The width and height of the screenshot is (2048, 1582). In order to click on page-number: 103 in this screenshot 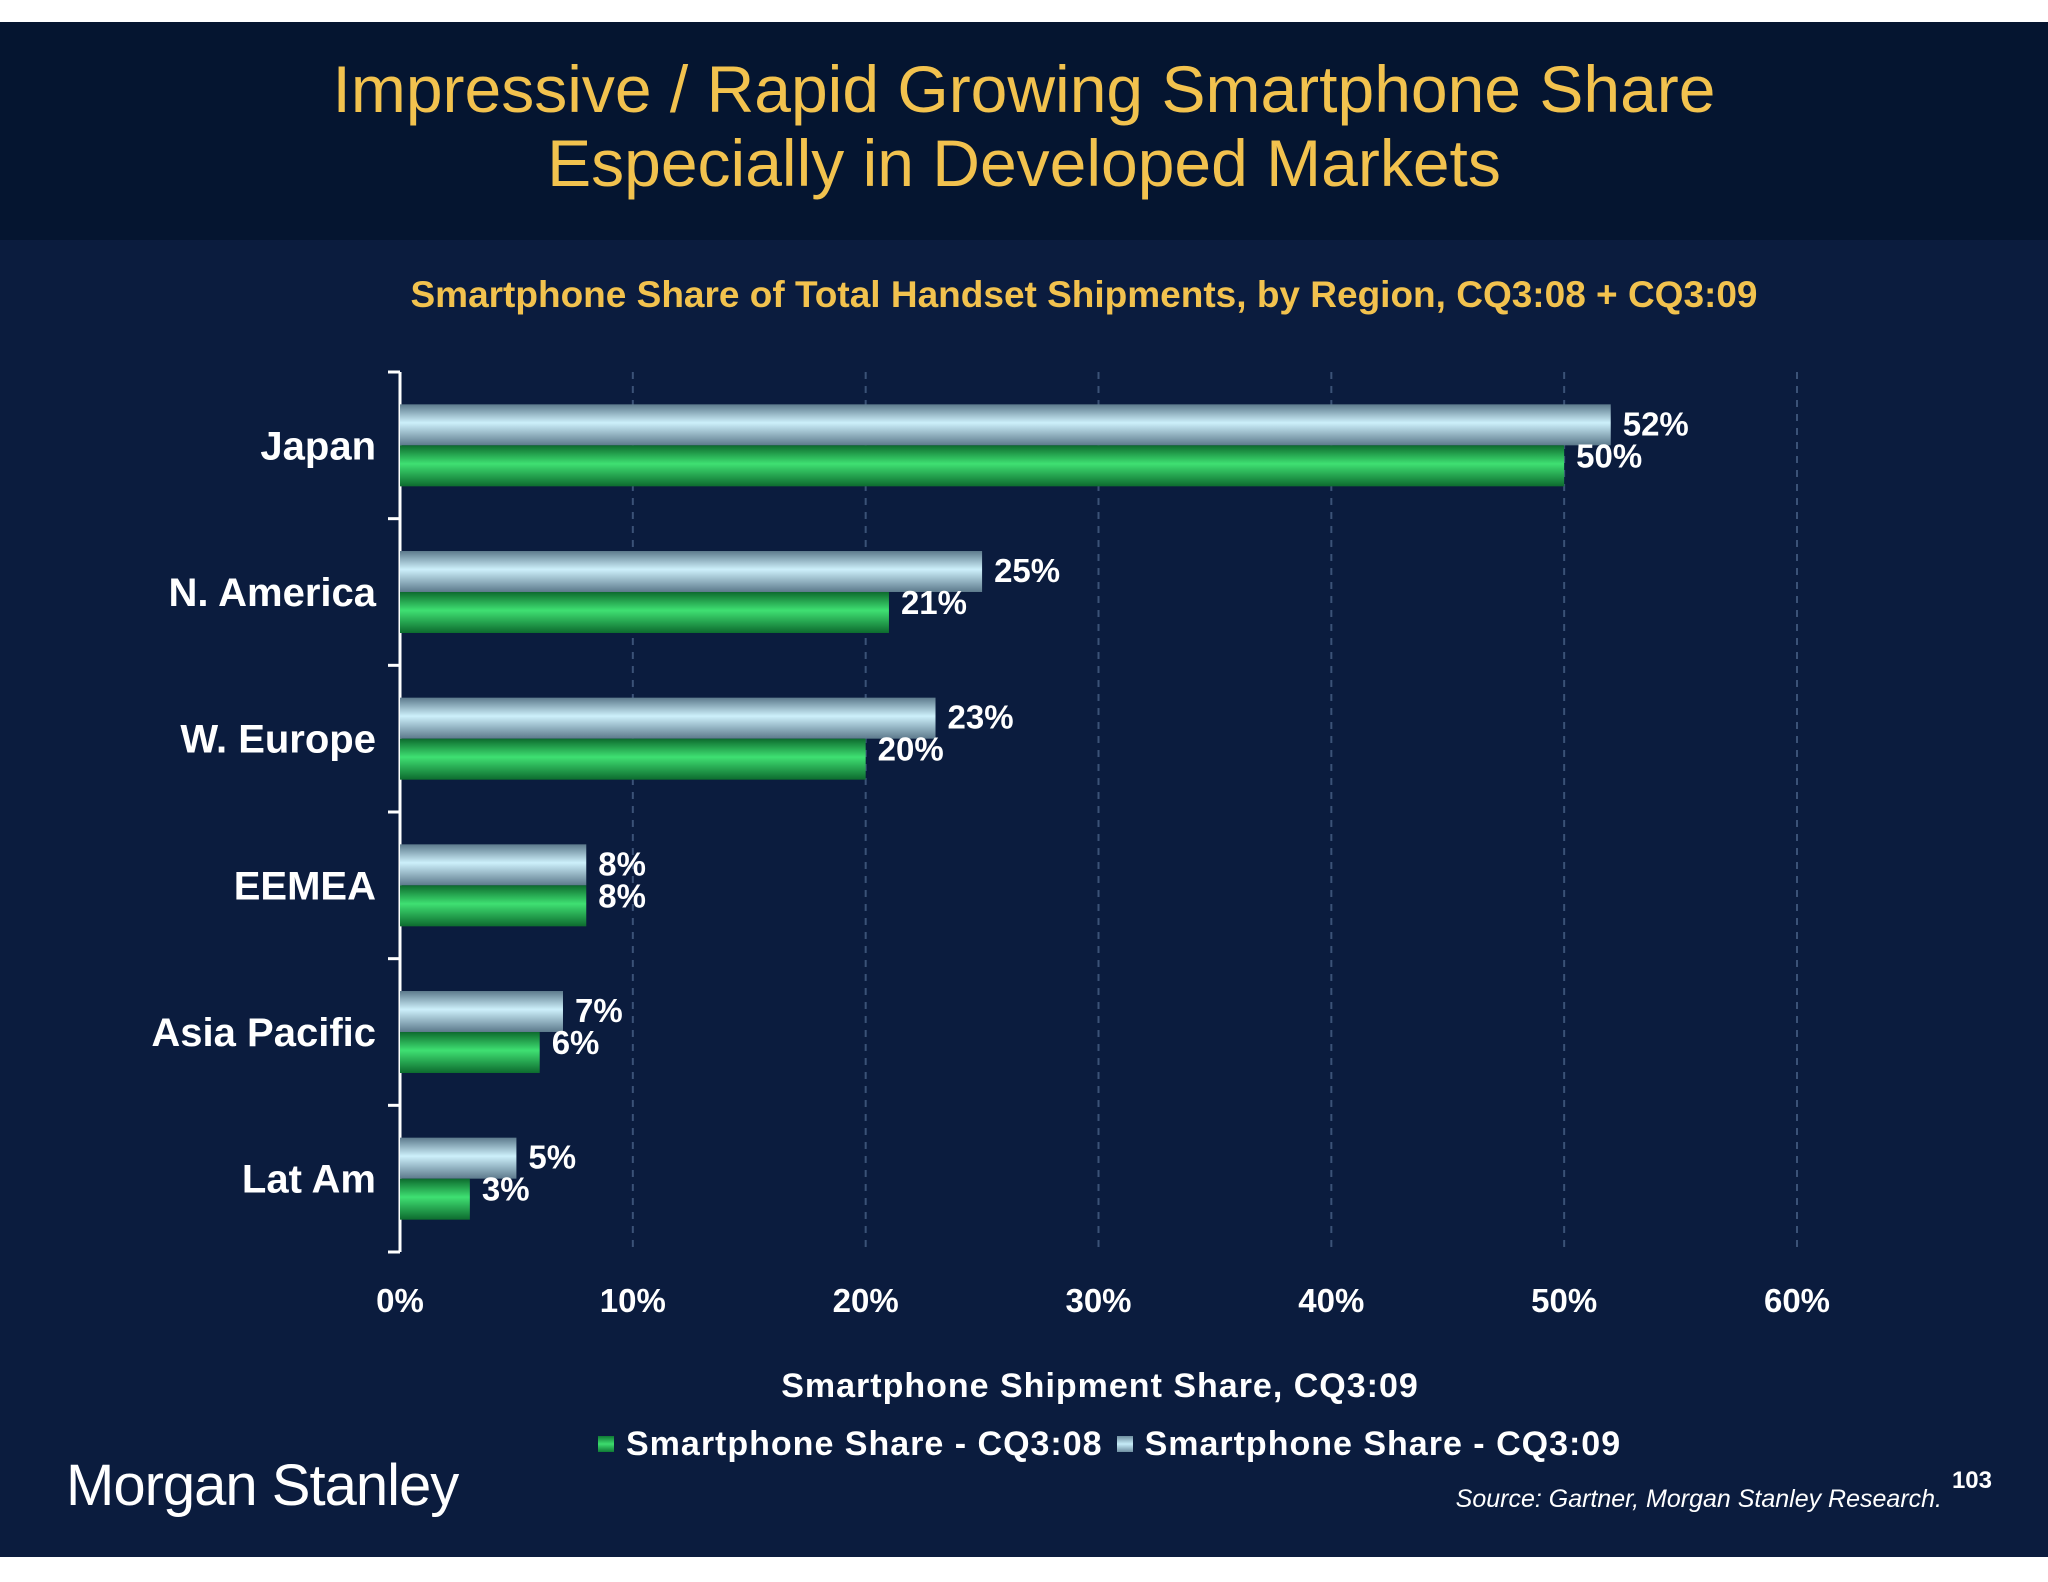, I will do `click(1971, 1480)`.